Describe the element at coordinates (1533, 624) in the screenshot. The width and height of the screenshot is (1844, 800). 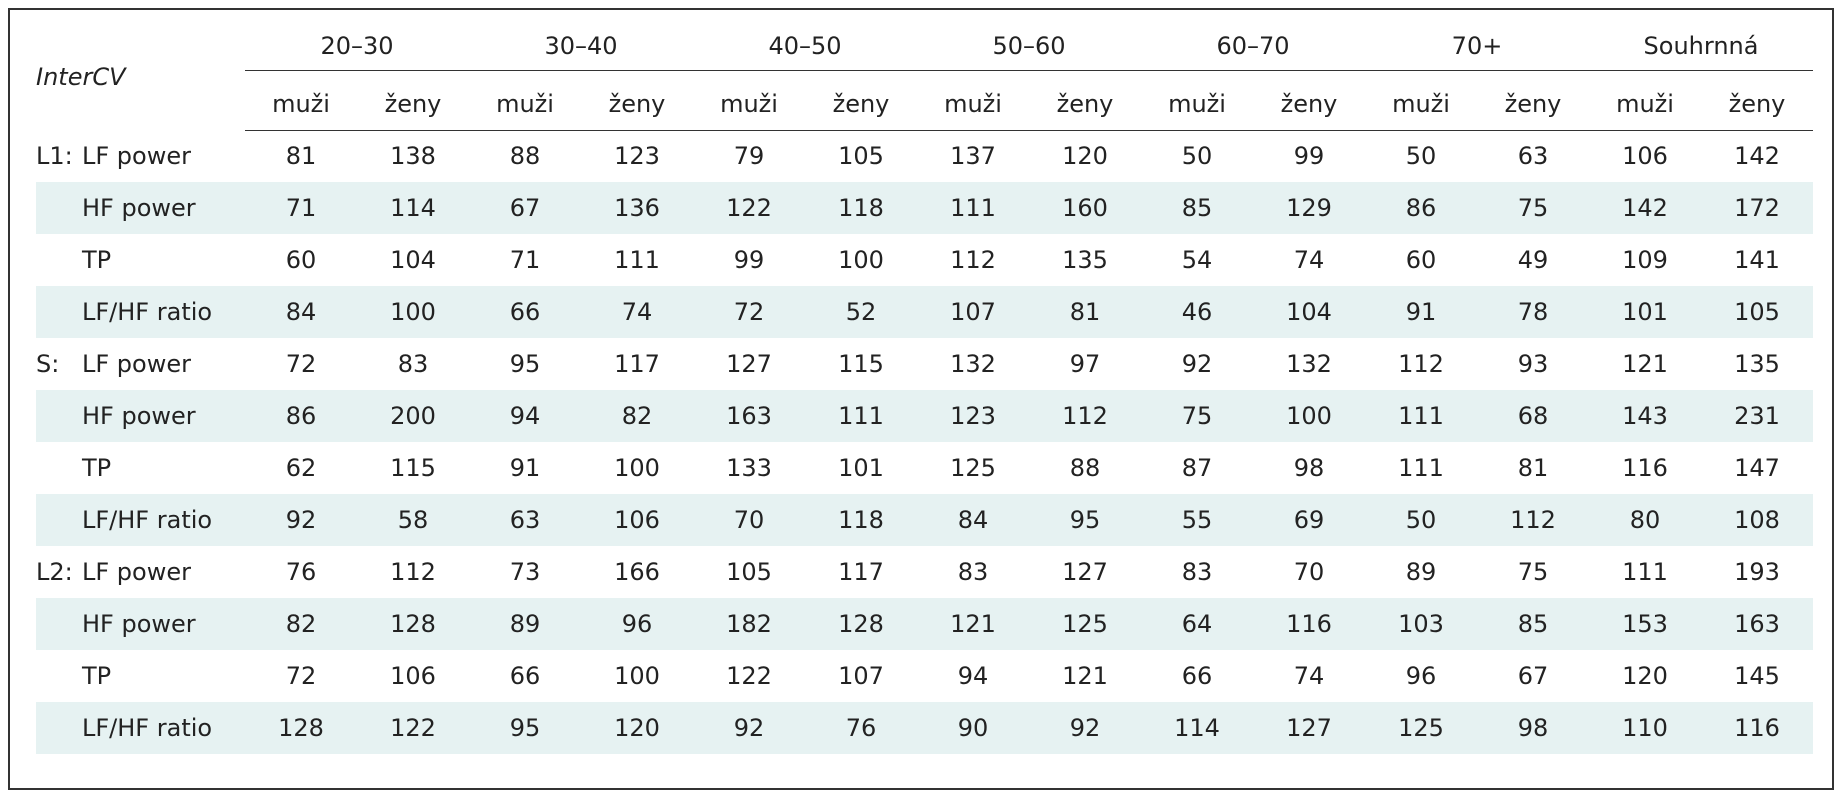
I see `cell: 85` at that location.